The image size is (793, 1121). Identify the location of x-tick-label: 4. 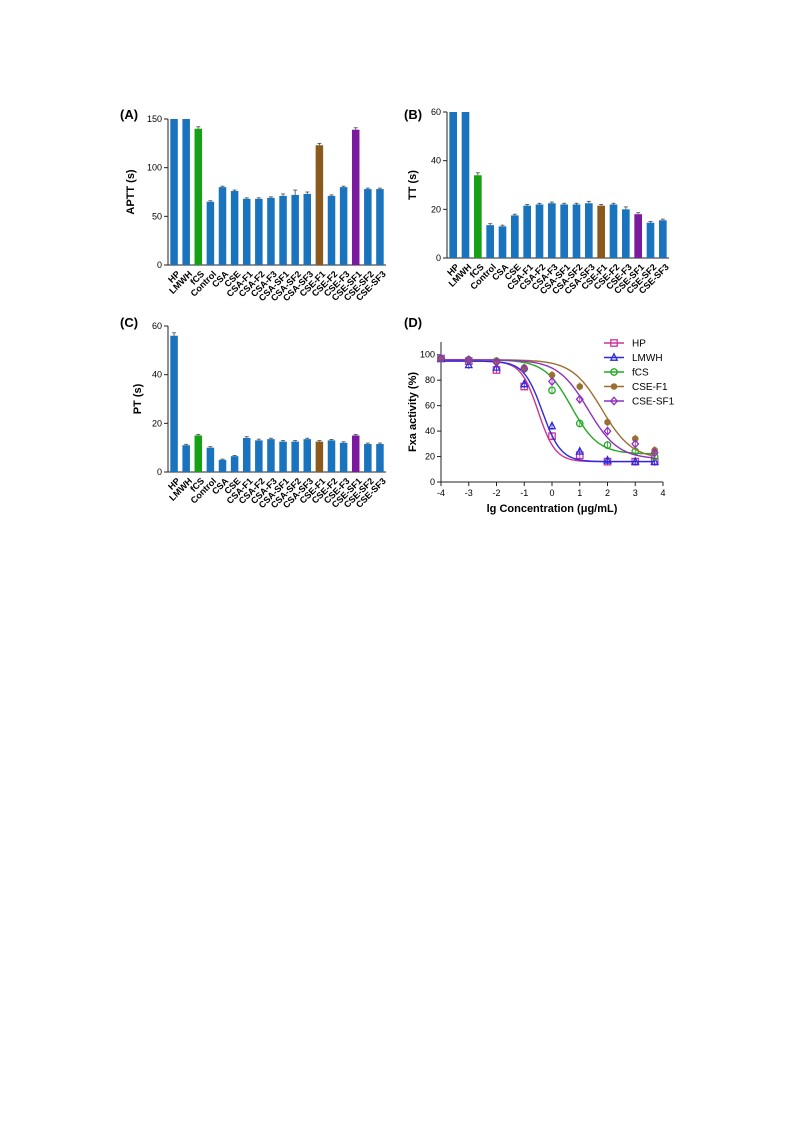
(662, 493).